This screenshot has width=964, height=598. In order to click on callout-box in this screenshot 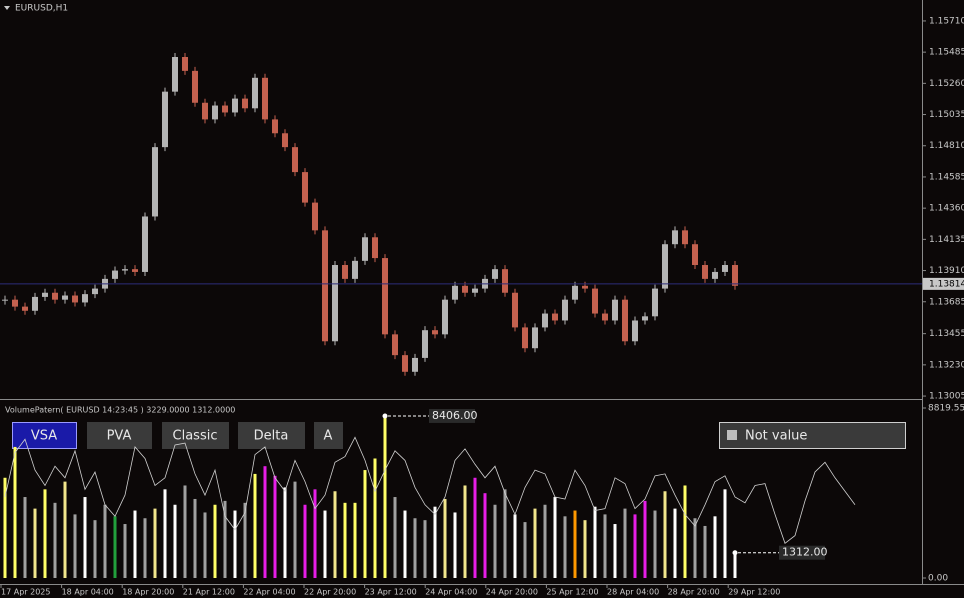, I will do `click(802, 552)`.